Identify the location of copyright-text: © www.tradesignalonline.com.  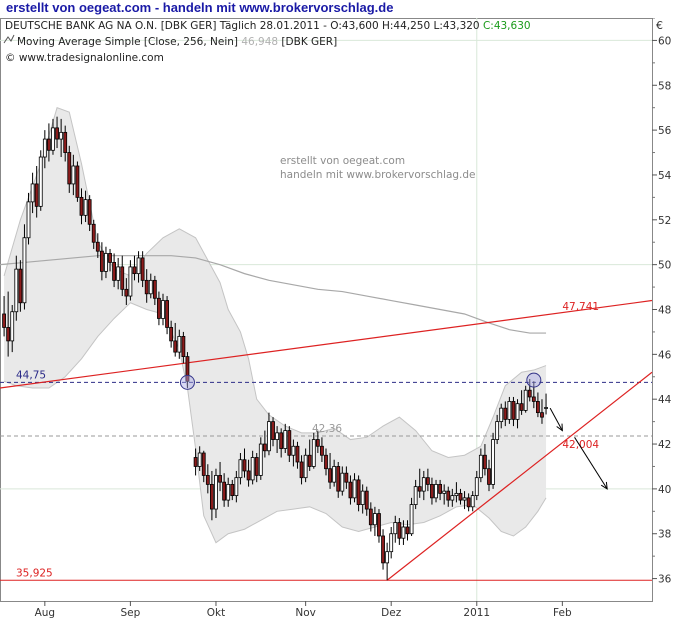
(84, 58).